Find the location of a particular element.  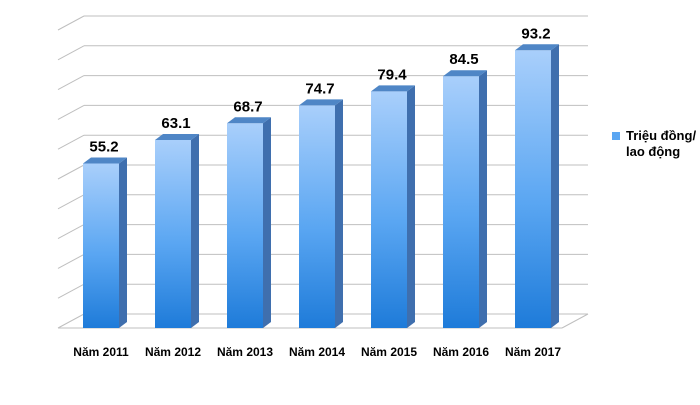

data-label: 68.7 is located at coordinates (247, 106).